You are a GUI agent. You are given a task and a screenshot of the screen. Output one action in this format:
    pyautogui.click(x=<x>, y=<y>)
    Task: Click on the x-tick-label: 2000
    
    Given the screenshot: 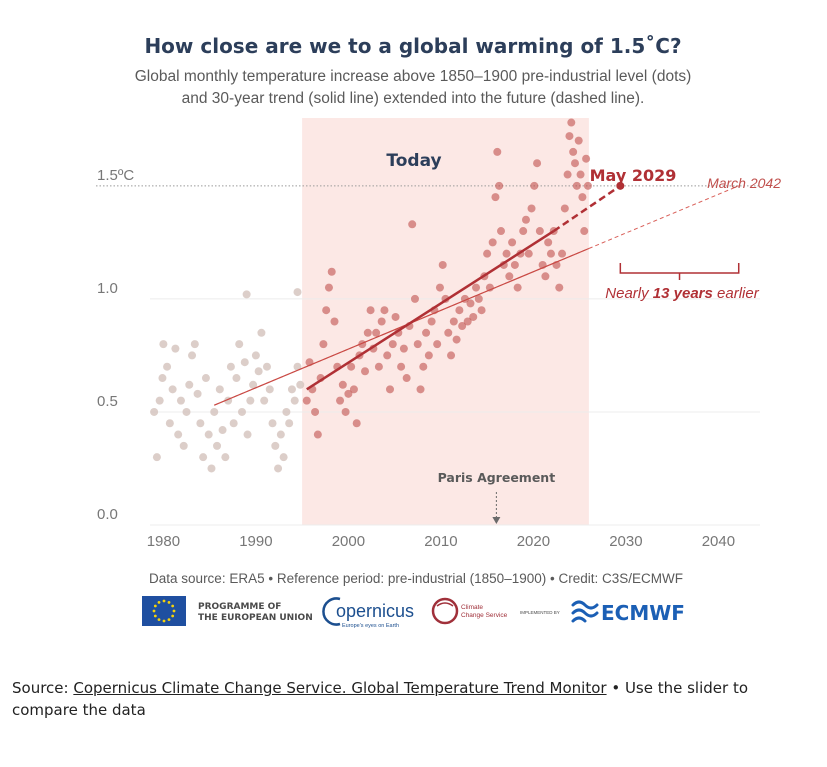 What is the action you would take?
    pyautogui.click(x=348, y=541)
    